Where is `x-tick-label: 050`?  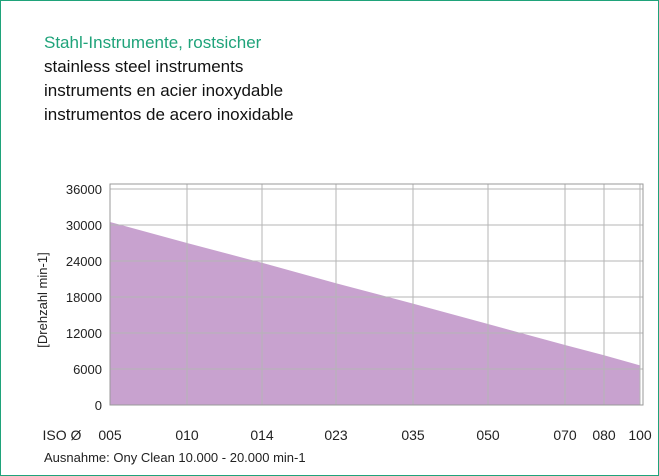
x-tick-label: 050 is located at coordinates (488, 435).